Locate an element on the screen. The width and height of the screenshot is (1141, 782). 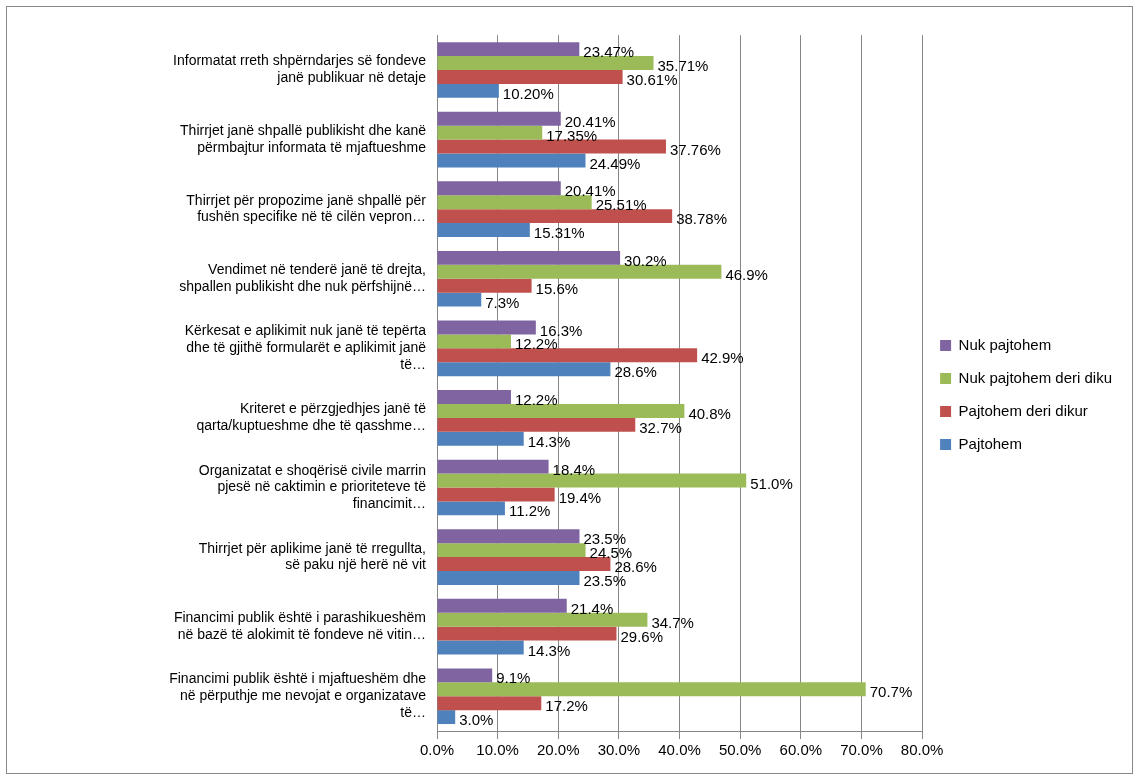
data-label: 17.2% is located at coordinates (566, 706).